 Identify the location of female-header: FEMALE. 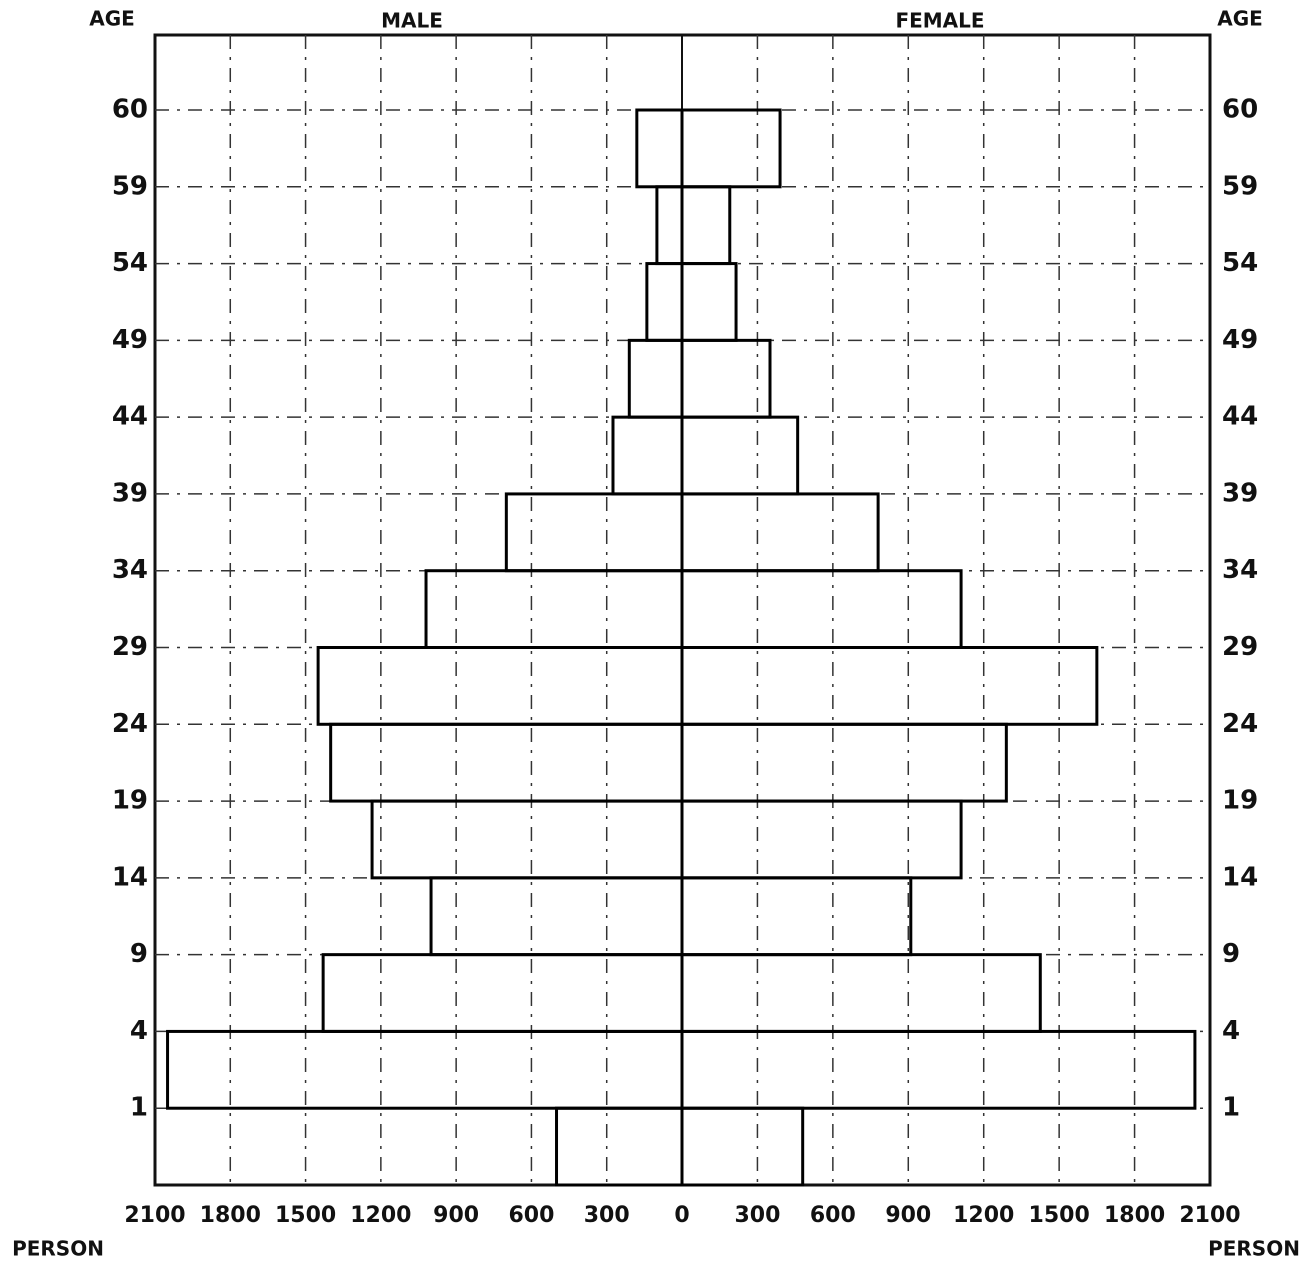
(939, 21).